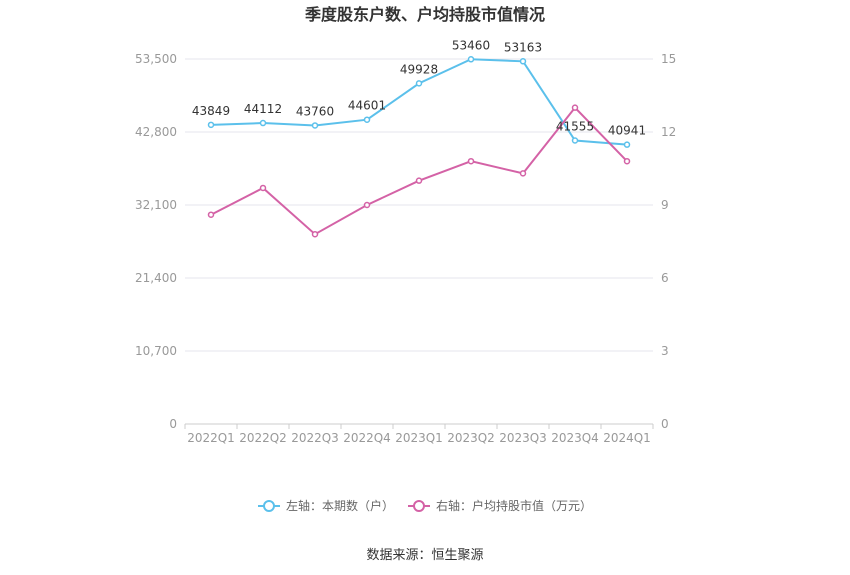 This screenshot has height=575, width=850. Describe the element at coordinates (523, 47) in the screenshot. I see `data-label: 53163` at that location.